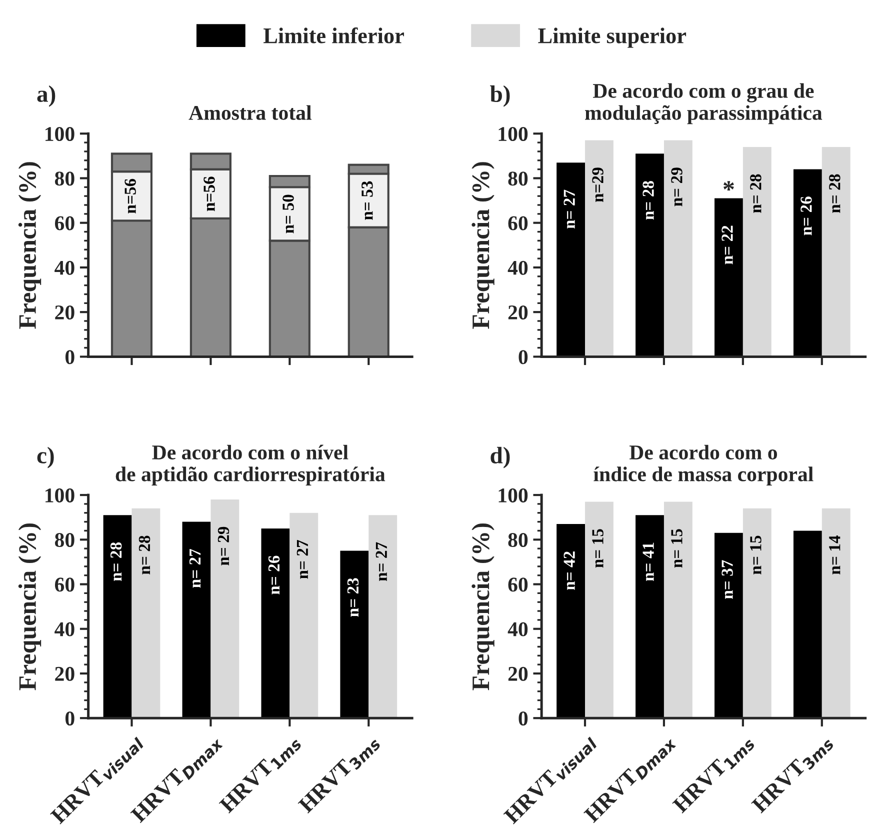 The image size is (883, 835). I want to click on chart-title: De acordo com o nível de aptidão cardiorrespiratória, so click(251, 465).